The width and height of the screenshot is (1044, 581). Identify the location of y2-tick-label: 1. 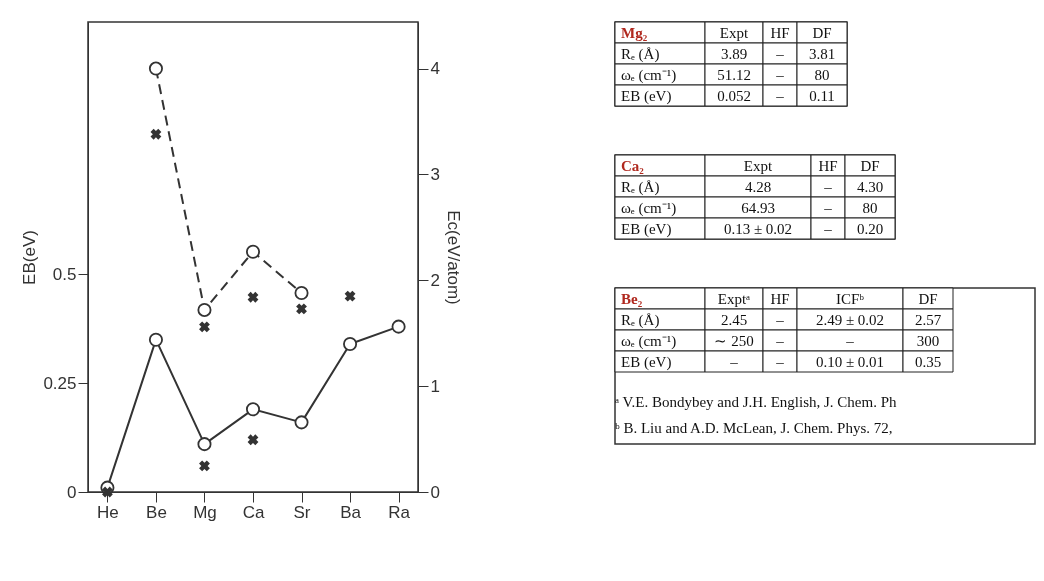
(435, 386).